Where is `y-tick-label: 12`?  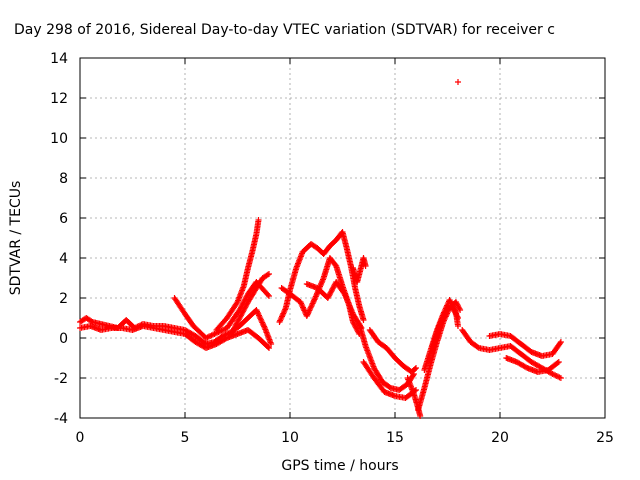 y-tick-label: 12 is located at coordinates (59, 99).